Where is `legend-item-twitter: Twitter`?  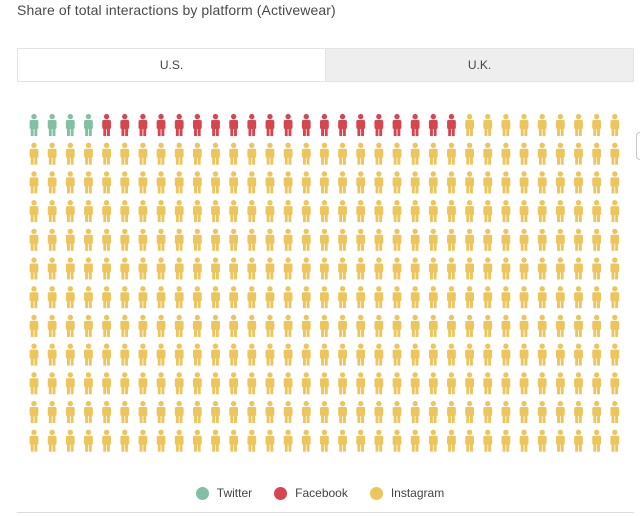 legend-item-twitter: Twitter is located at coordinates (223, 493).